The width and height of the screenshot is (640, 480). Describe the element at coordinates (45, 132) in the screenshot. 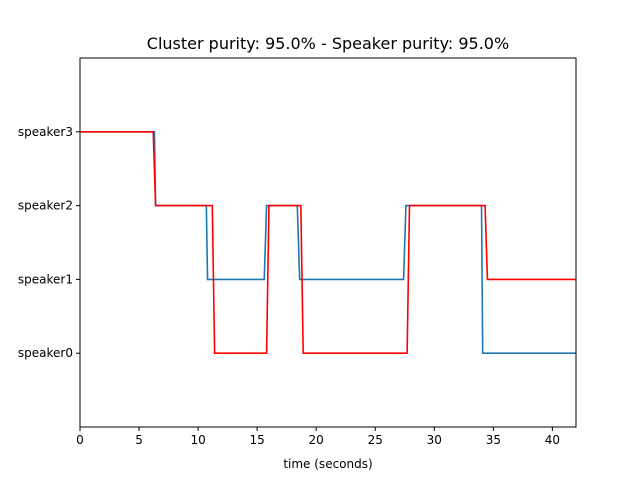

I see `y-tick-label: speaker3` at that location.